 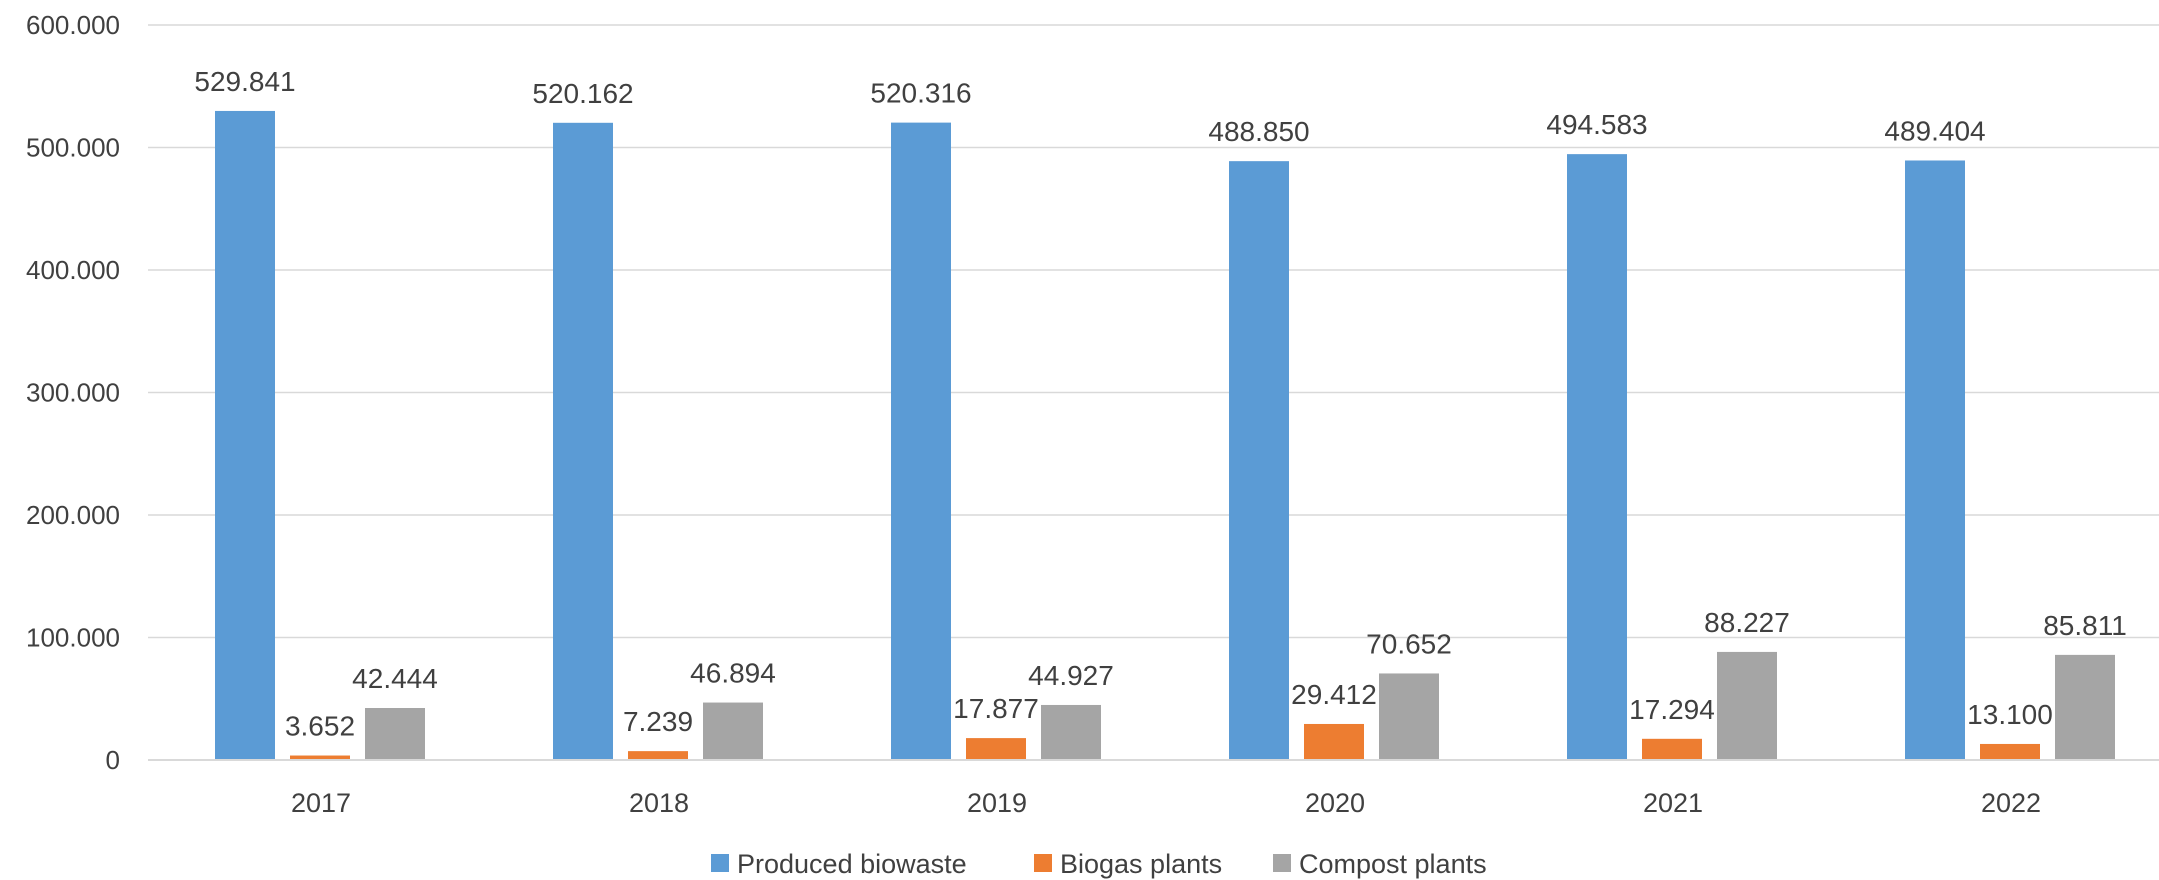 I want to click on y-tick-label: 200.000, so click(x=73, y=515).